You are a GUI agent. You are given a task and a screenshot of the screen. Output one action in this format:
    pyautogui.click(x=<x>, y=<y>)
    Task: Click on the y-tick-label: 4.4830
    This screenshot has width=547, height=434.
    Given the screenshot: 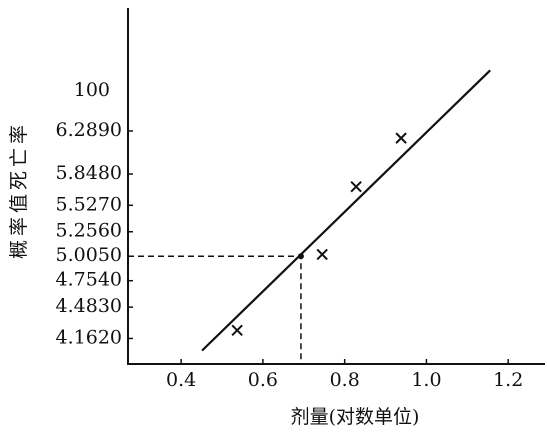 What is the action you would take?
    pyautogui.click(x=89, y=306)
    